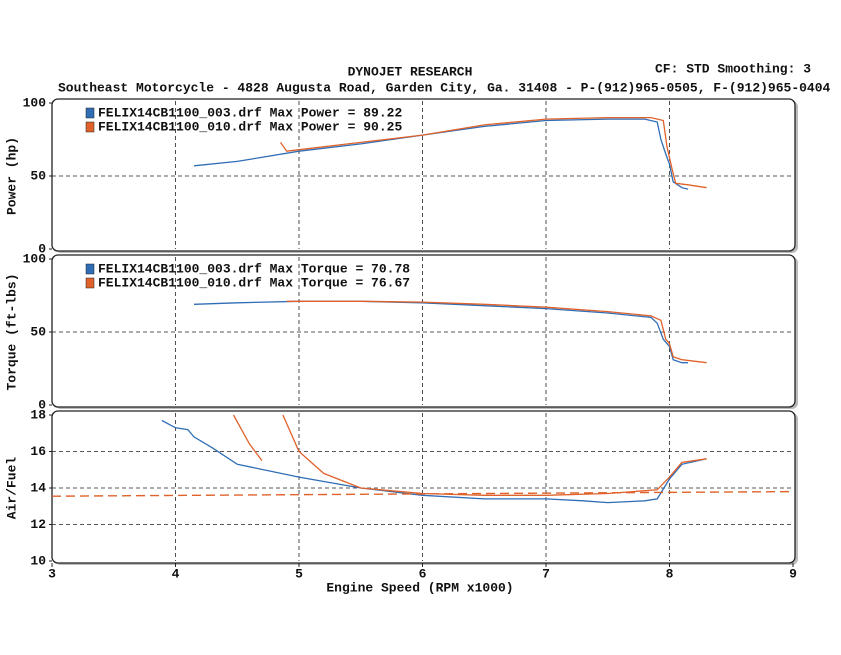 The height and width of the screenshot is (655, 841). What do you see at coordinates (670, 573) in the screenshot?
I see `x-tick-label: 8` at bounding box center [670, 573].